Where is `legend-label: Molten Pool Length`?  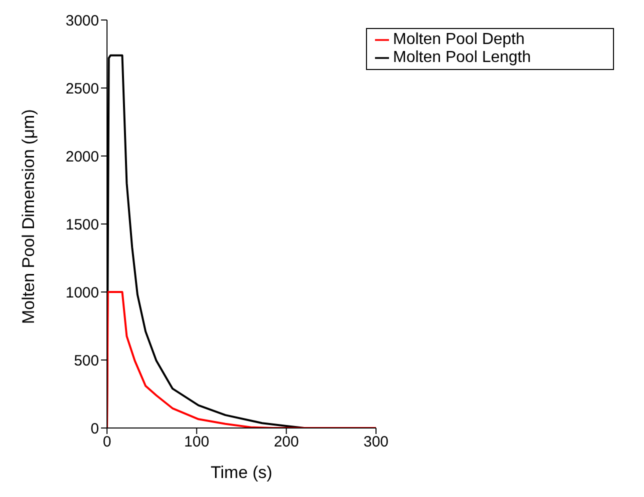
legend-label: Molten Pool Length is located at coordinates (462, 57).